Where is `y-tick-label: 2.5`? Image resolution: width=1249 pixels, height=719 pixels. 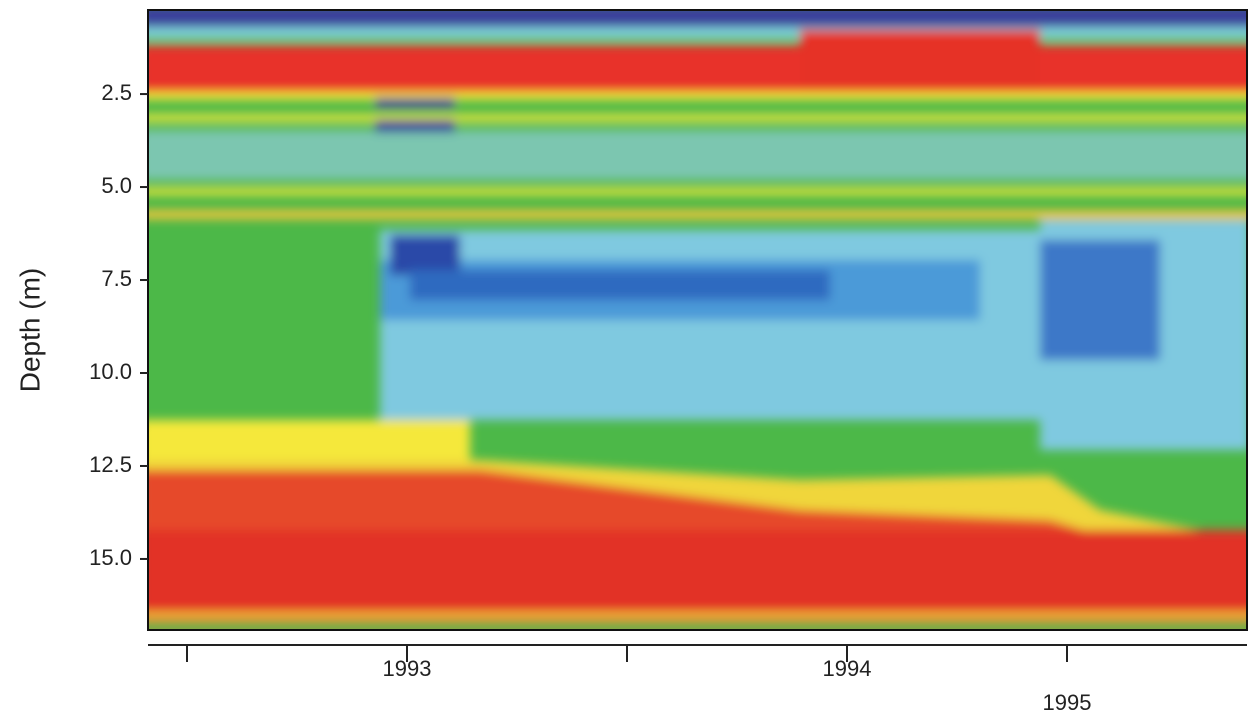
y-tick-label: 2.5 is located at coordinates (116, 92).